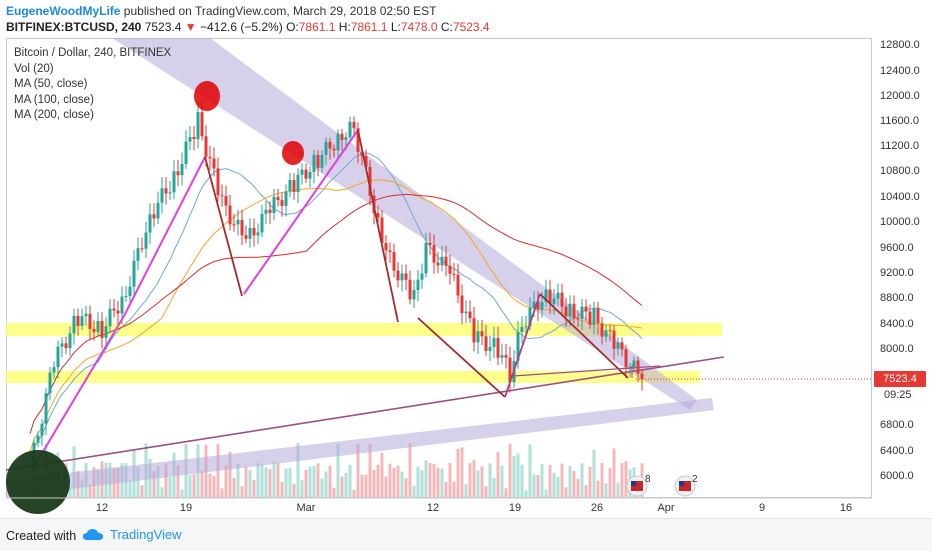 Image resolution: width=932 pixels, height=551 pixels. I want to click on y-tick: 9600.0, so click(897, 248).